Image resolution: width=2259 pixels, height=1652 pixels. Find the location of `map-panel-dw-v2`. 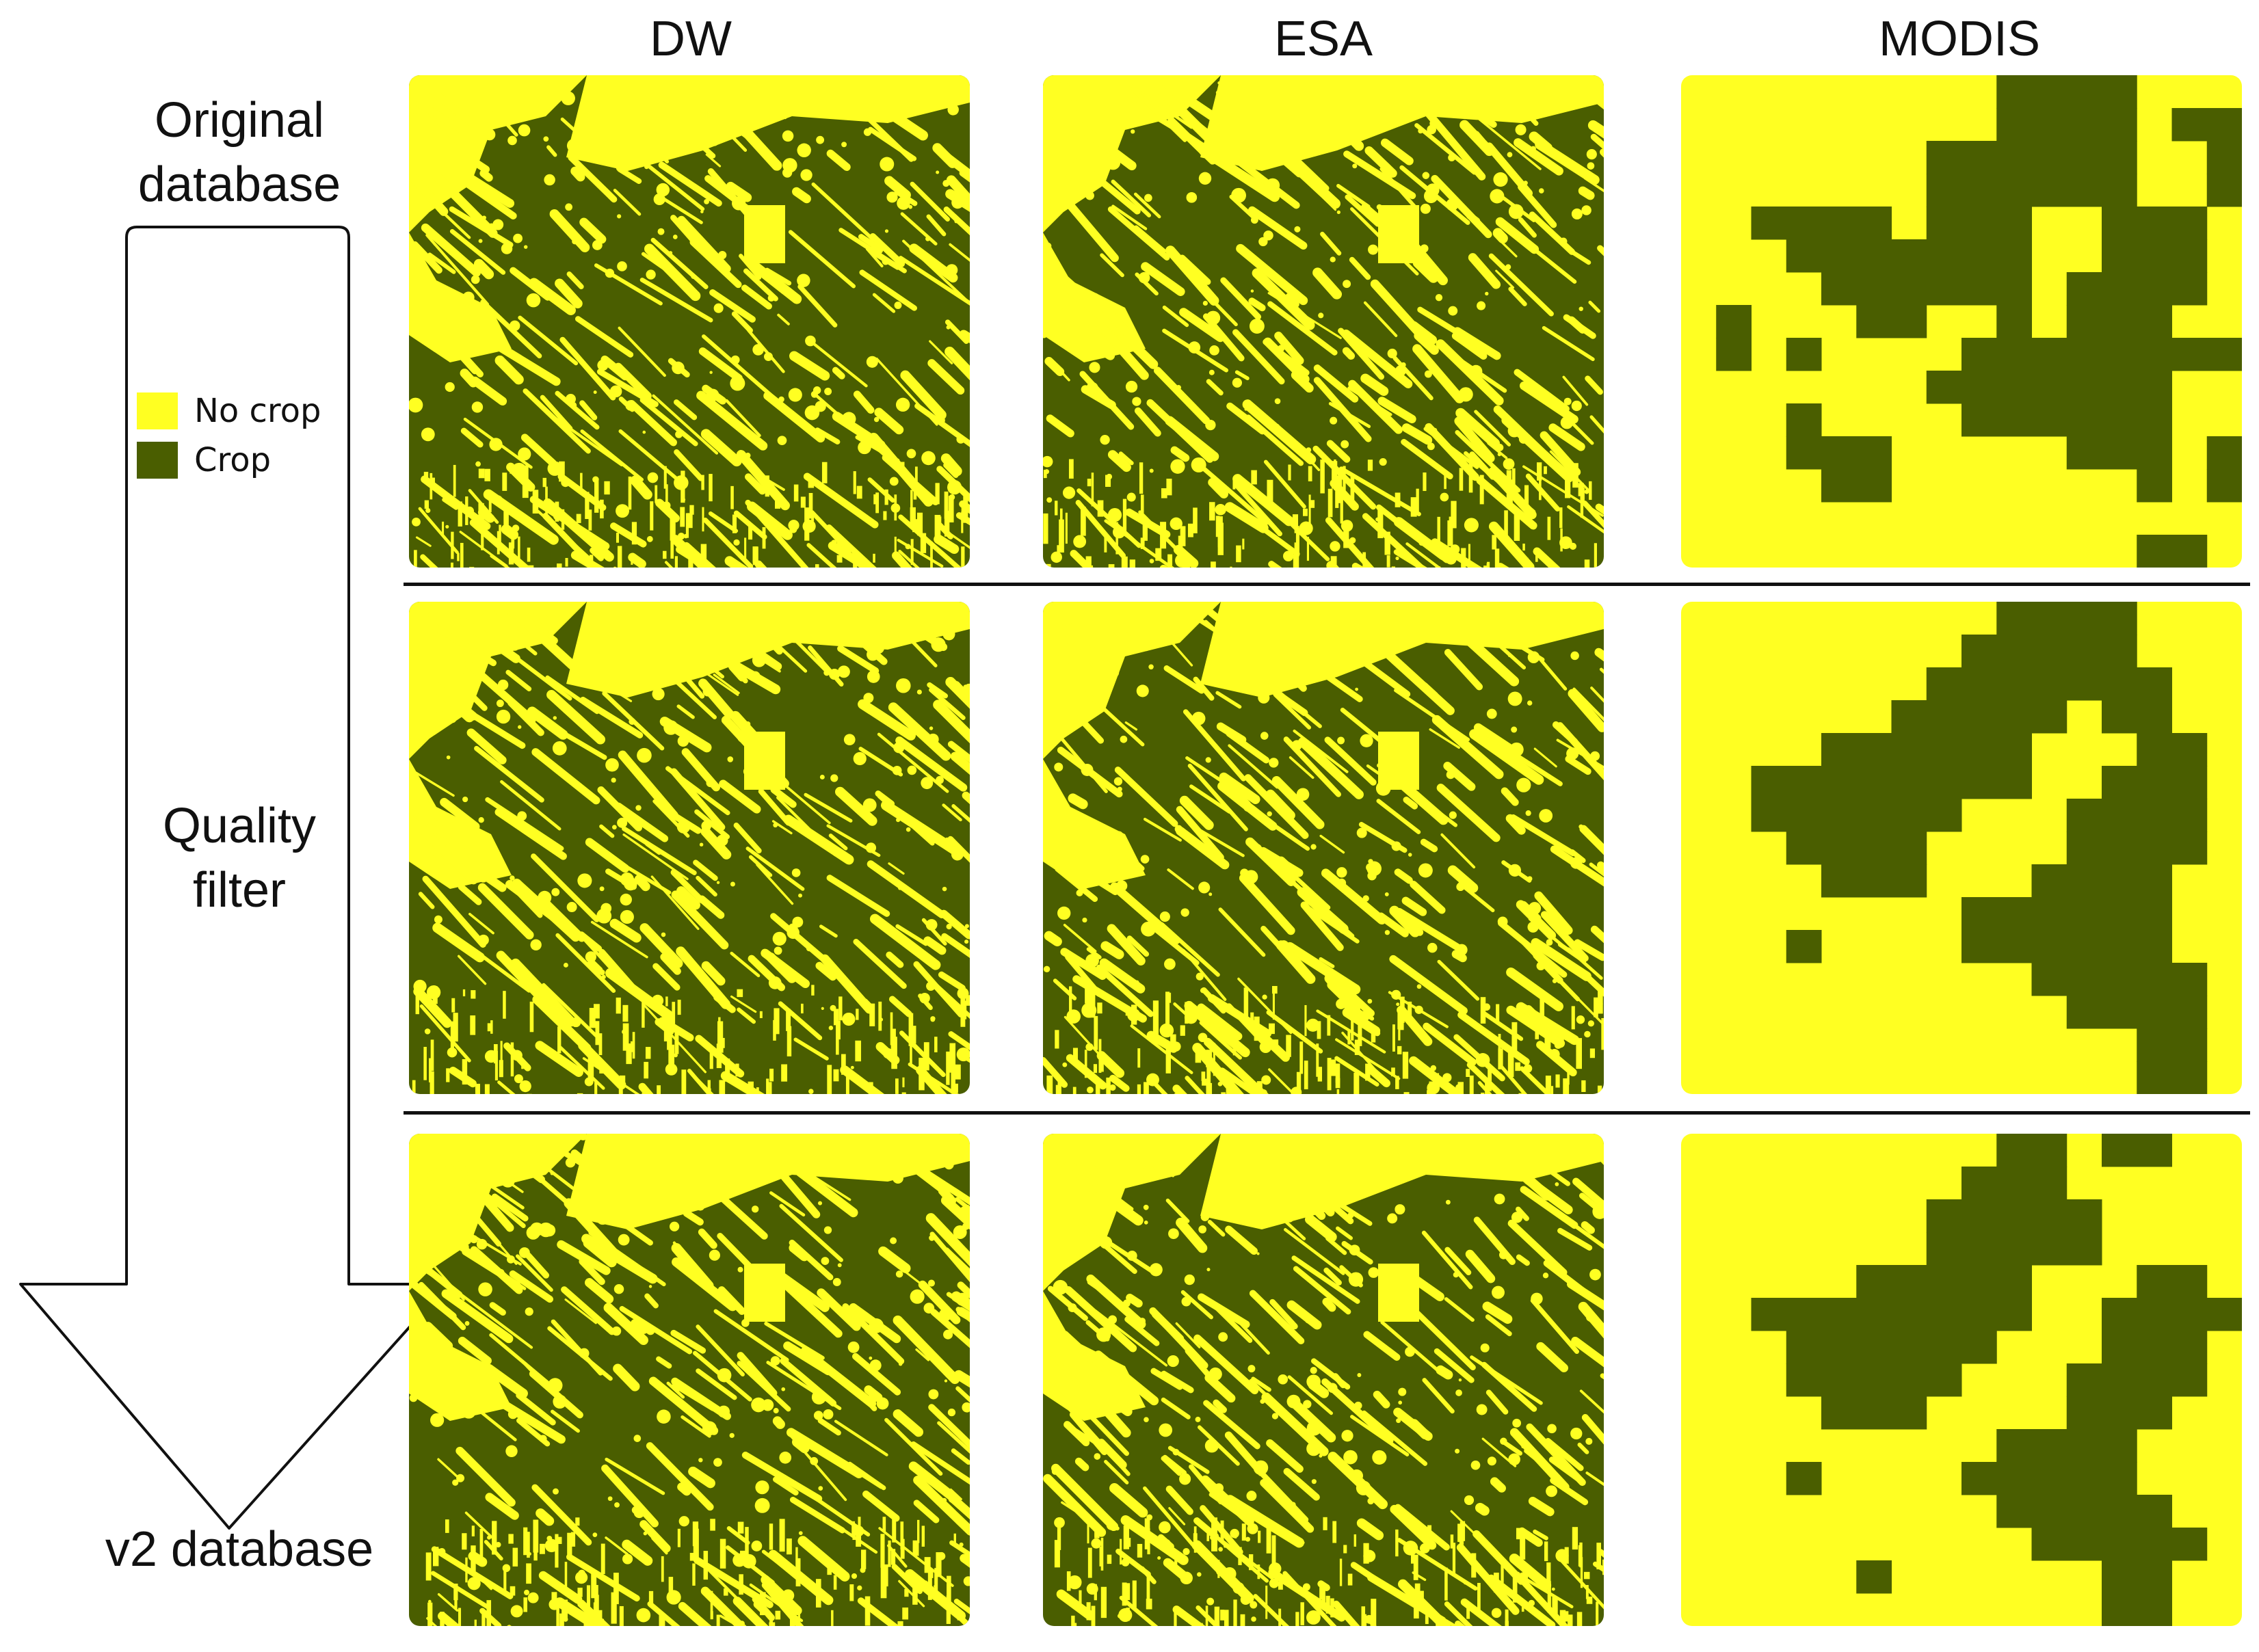

map-panel-dw-v2 is located at coordinates (689, 1380).